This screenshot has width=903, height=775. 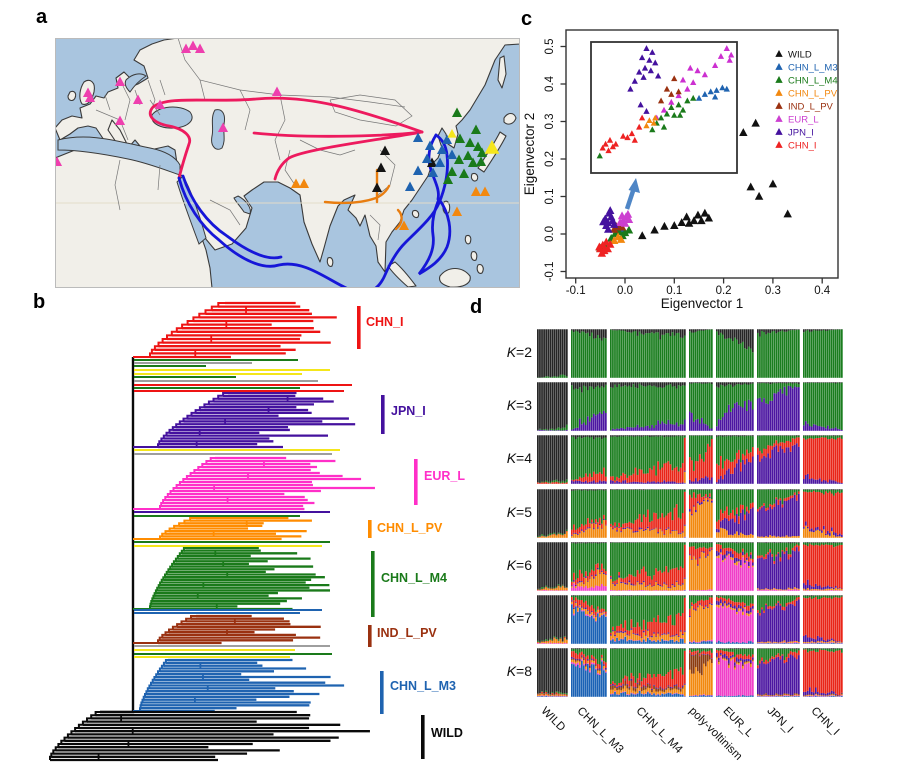 I want to click on inset-point-EUR_L, so click(x=715, y=65).